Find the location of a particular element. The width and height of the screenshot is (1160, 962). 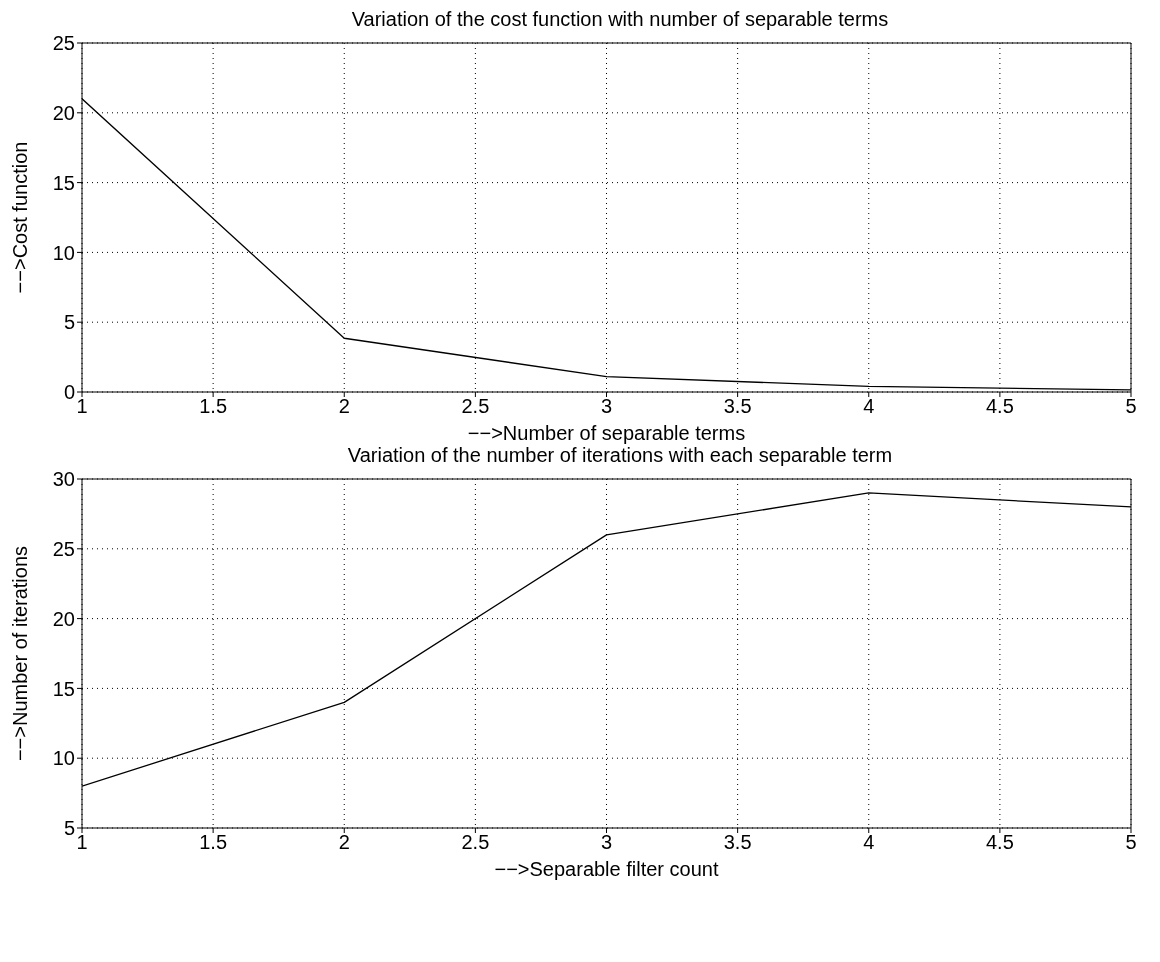

x-axis-title: −−>Separable filter count is located at coordinates (606, 869).